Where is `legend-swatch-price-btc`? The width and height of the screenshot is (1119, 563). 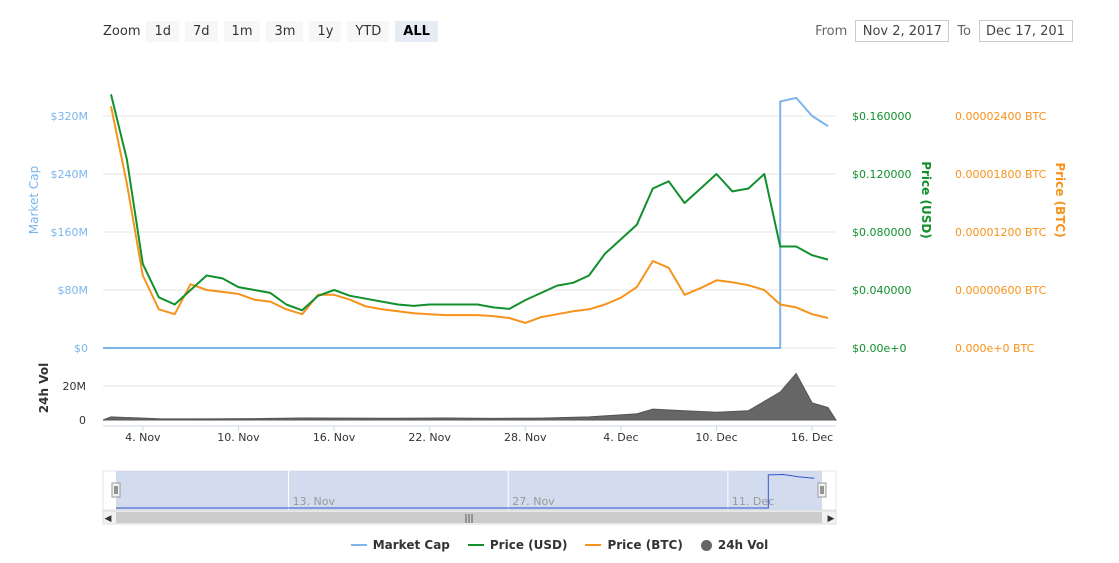
legend-swatch-price-btc is located at coordinates (593, 545).